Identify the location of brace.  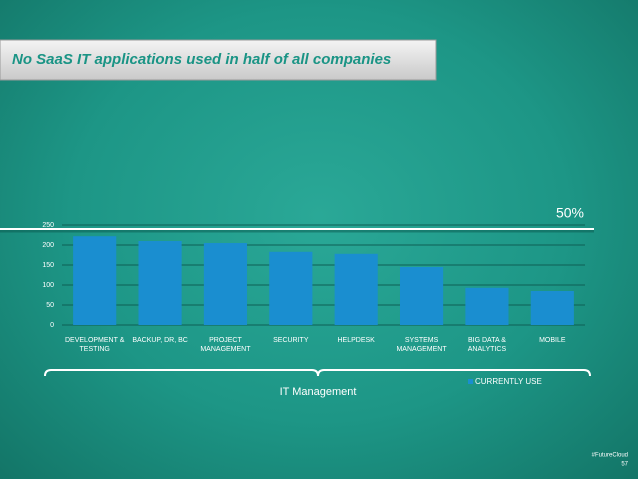
(317, 373).